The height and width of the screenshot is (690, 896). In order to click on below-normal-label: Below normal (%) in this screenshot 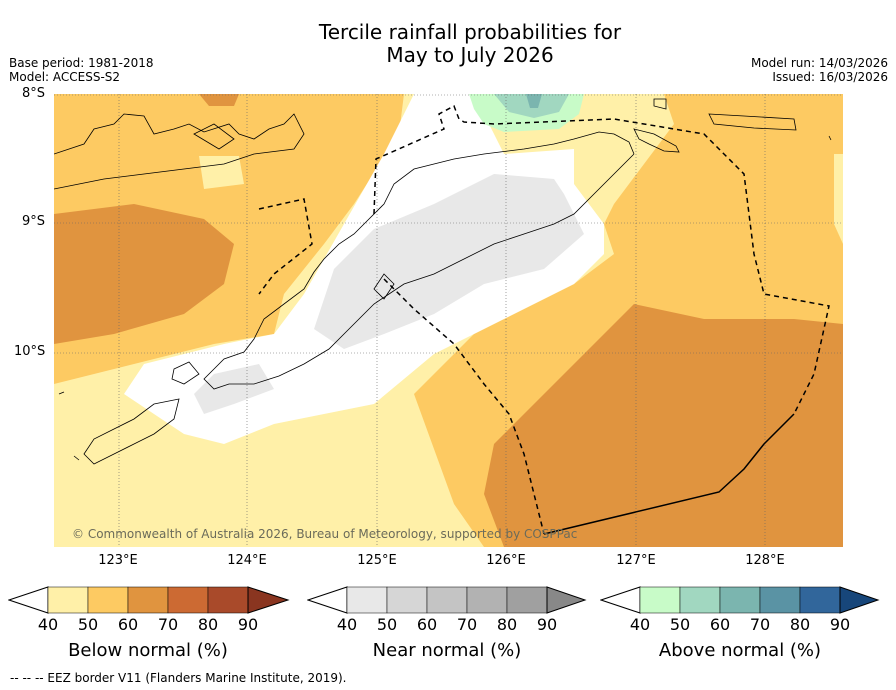, I will do `click(148, 650)`.